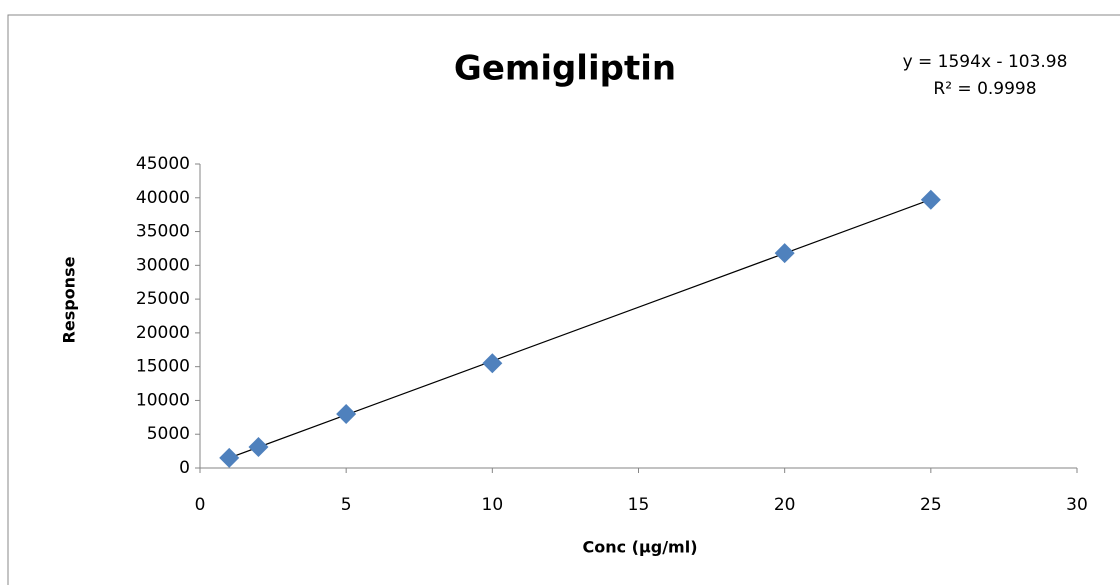  I want to click on trendline-equation: y = 1594x - 103.98, so click(985, 62).